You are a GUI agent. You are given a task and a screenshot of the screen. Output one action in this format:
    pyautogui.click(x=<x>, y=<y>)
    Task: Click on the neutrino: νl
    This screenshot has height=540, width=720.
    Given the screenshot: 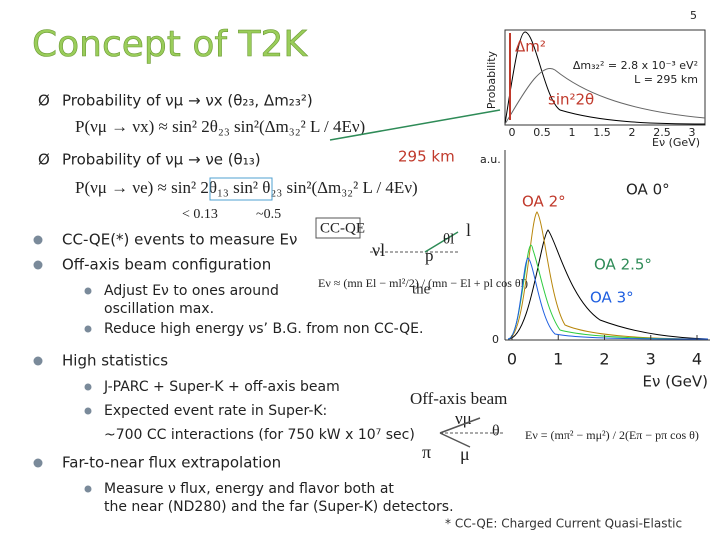 What is the action you would take?
    pyautogui.click(x=378, y=250)
    